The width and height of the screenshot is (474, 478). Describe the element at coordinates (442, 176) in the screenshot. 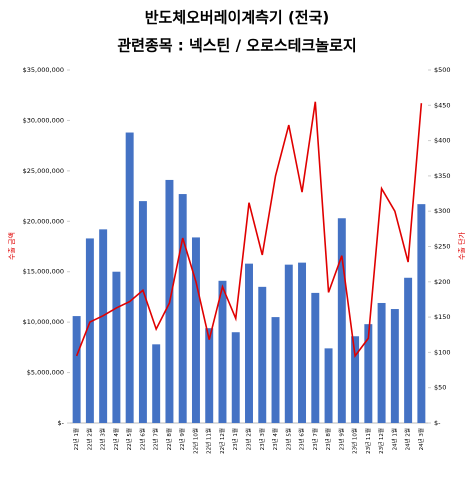

I see `y2-tick-label: $350` at that location.